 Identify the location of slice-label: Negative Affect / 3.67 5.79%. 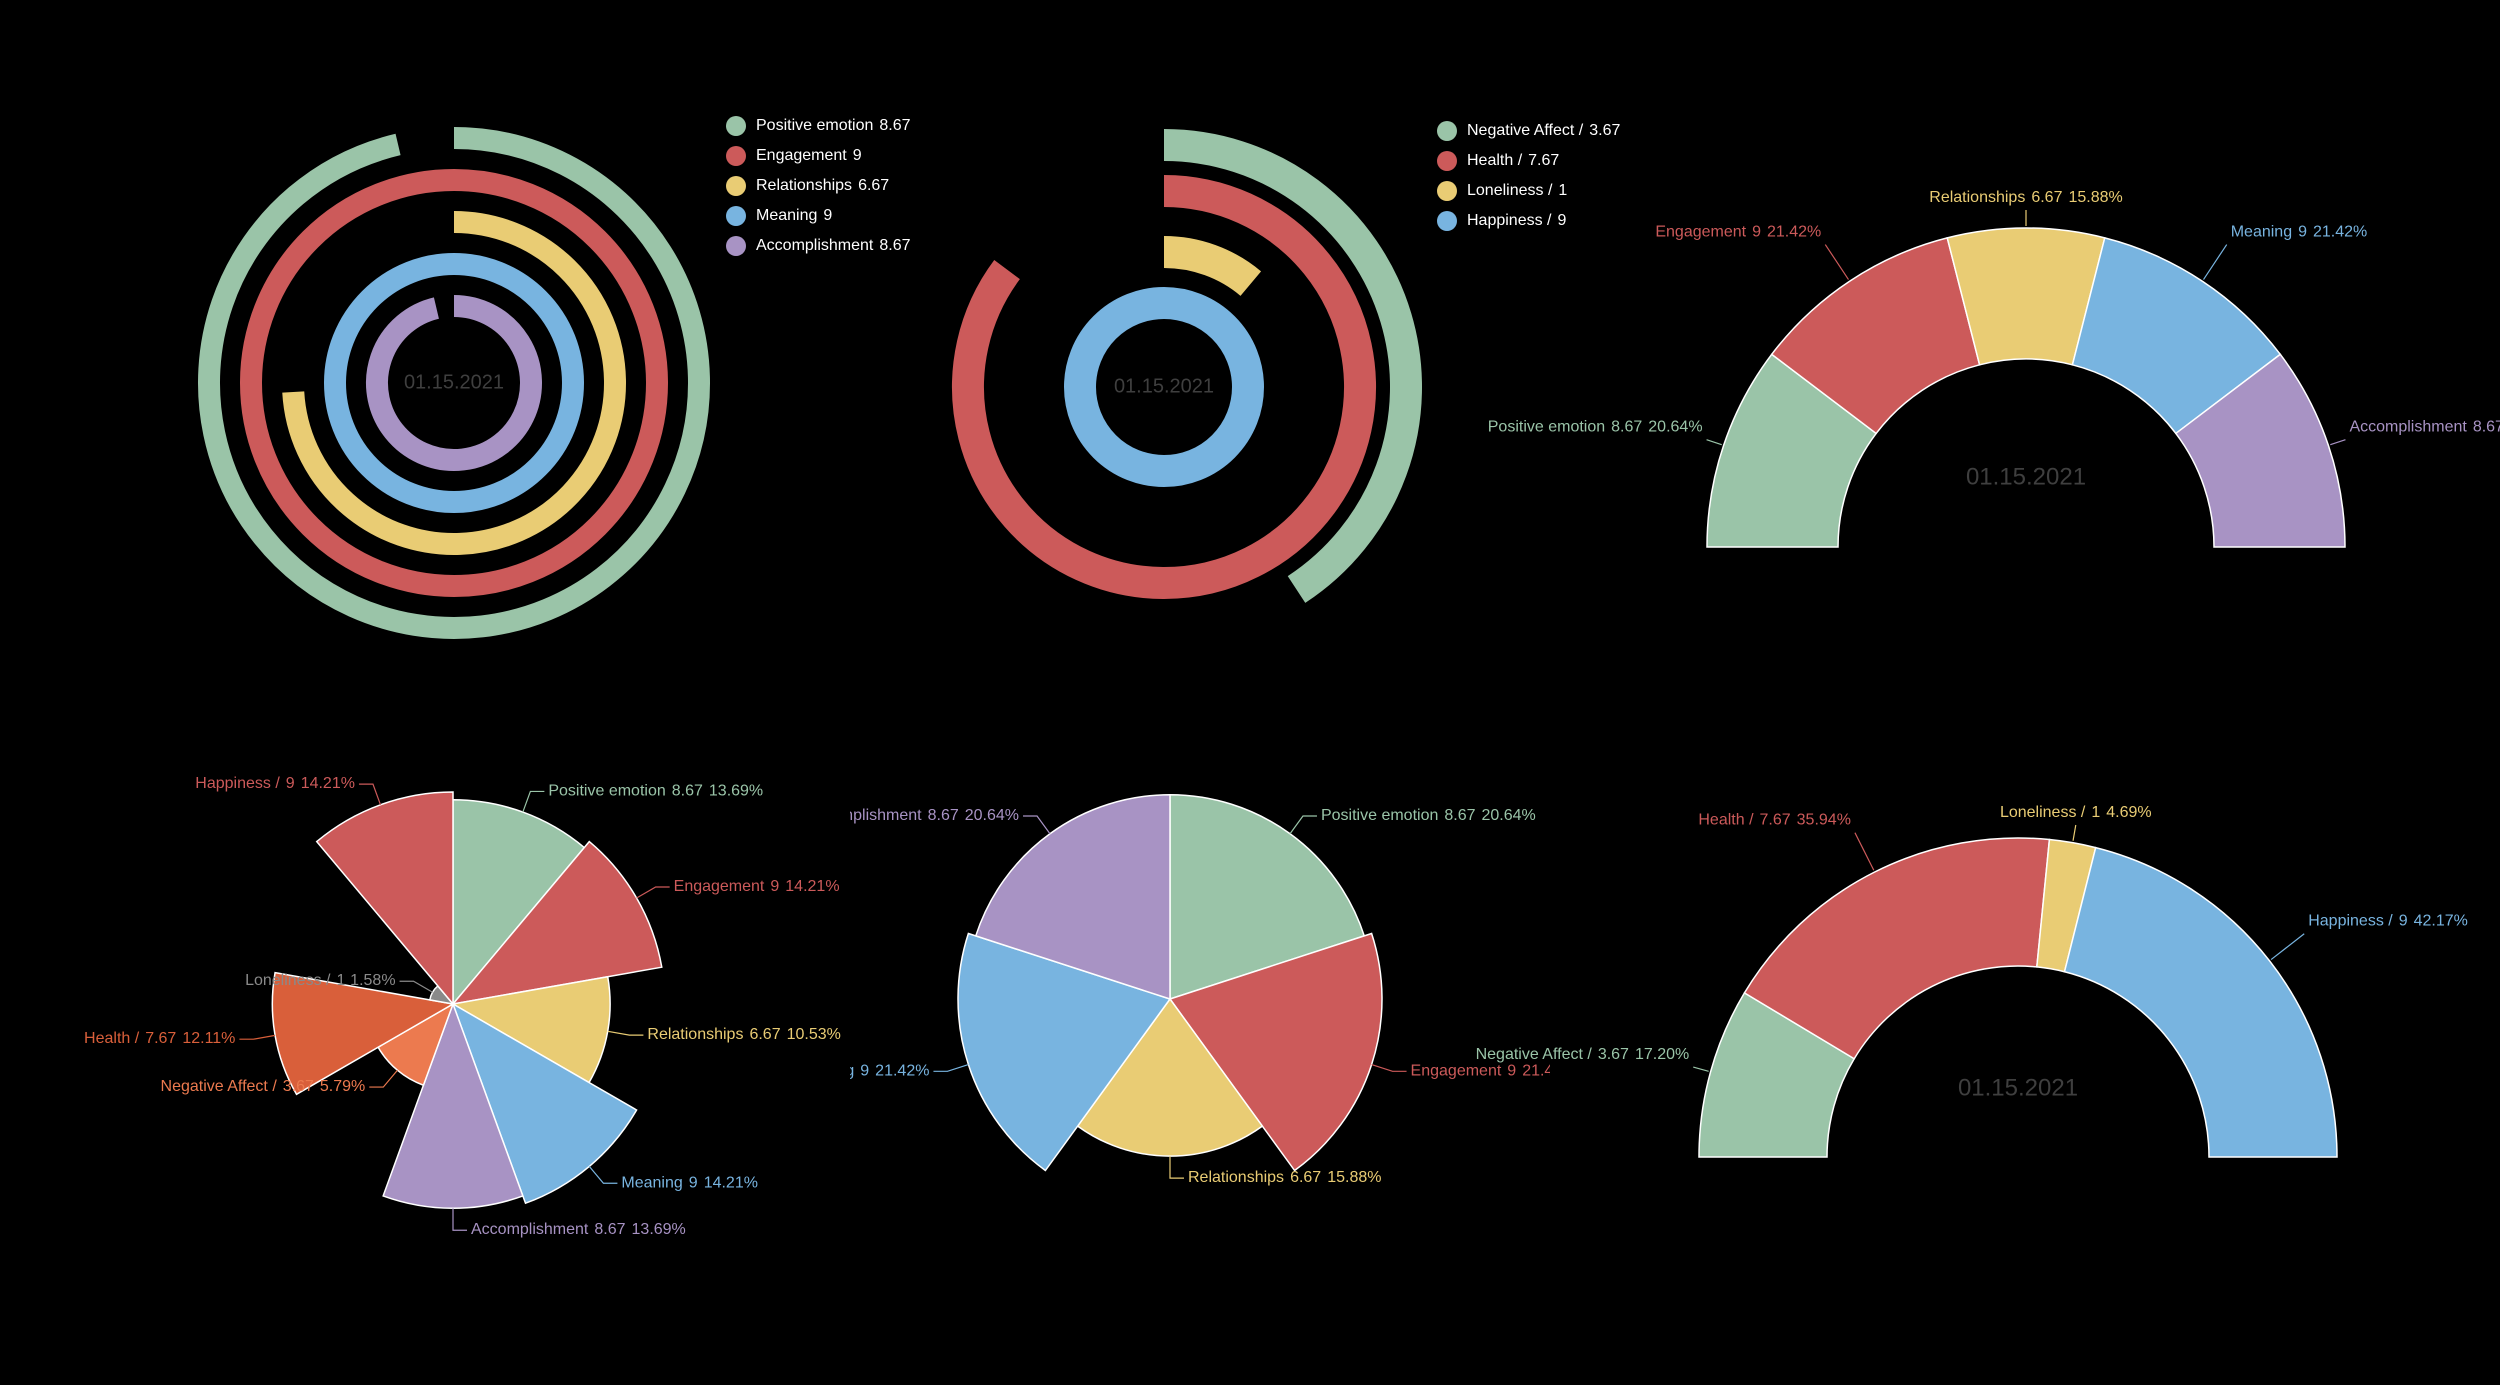
(263, 1086).